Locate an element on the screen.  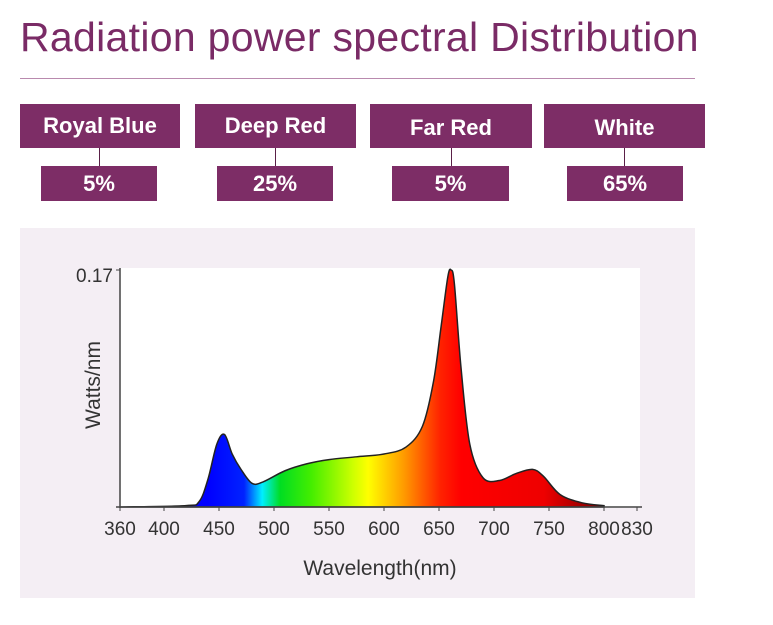
y-tick-label: 0.17 is located at coordinates (94, 276).